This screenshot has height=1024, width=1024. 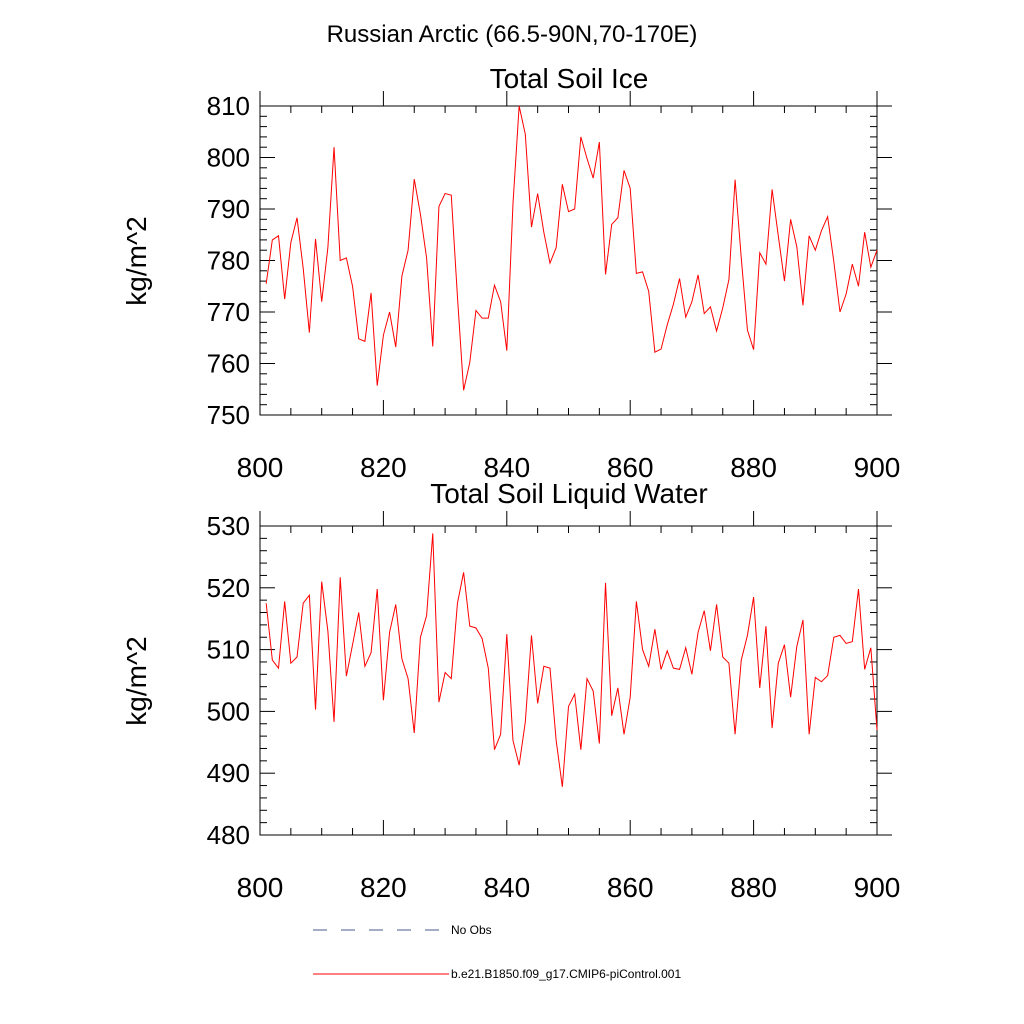 I want to click on y-tick-label: 750, so click(x=228, y=415).